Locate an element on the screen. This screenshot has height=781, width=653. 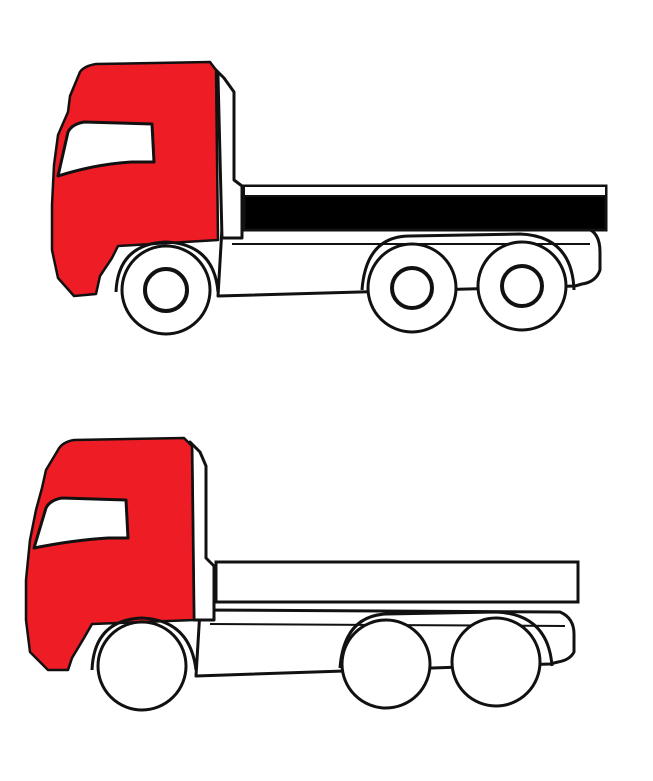
truck-bottom-windshield is located at coordinates (81, 523).